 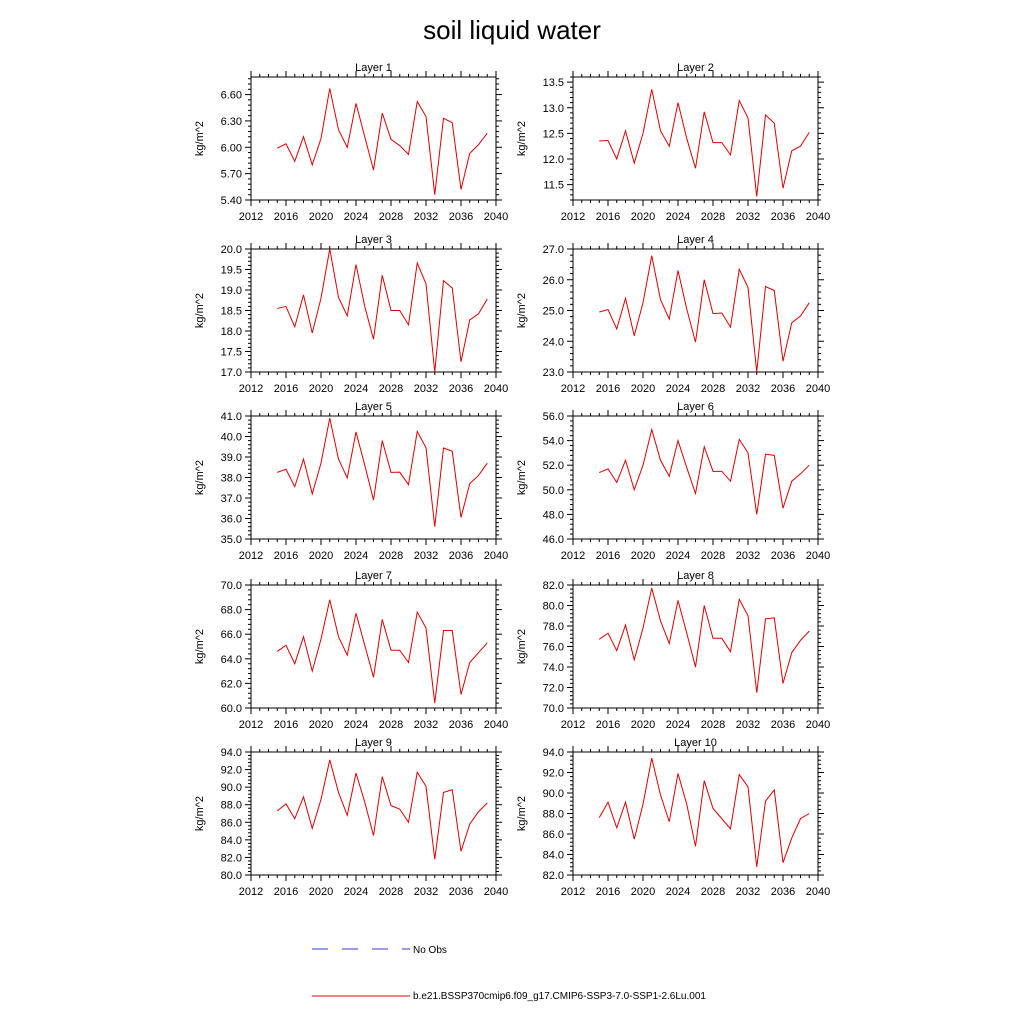 What do you see at coordinates (553, 466) in the screenshot?
I see `y-tick-label: 52.0` at bounding box center [553, 466].